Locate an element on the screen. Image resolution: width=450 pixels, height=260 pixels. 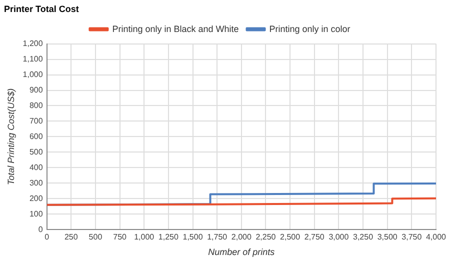
x-tick-label: 2,000 is located at coordinates (241, 237).